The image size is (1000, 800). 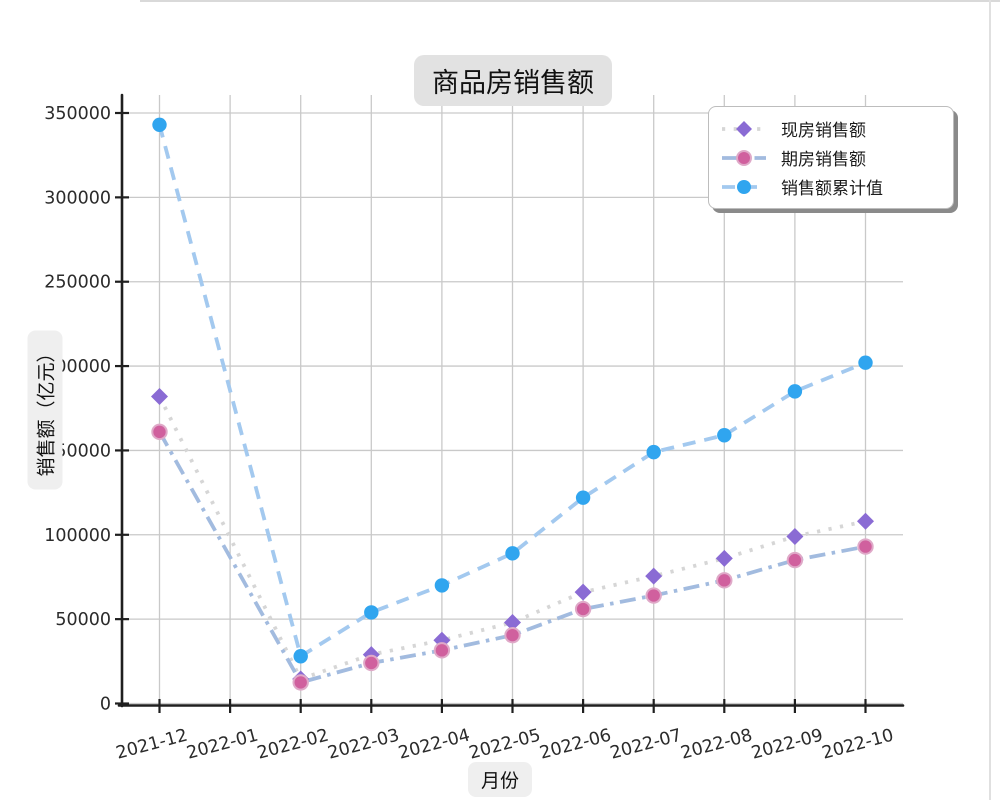 I want to click on x-tick-label: 2022-08, so click(x=717, y=745).